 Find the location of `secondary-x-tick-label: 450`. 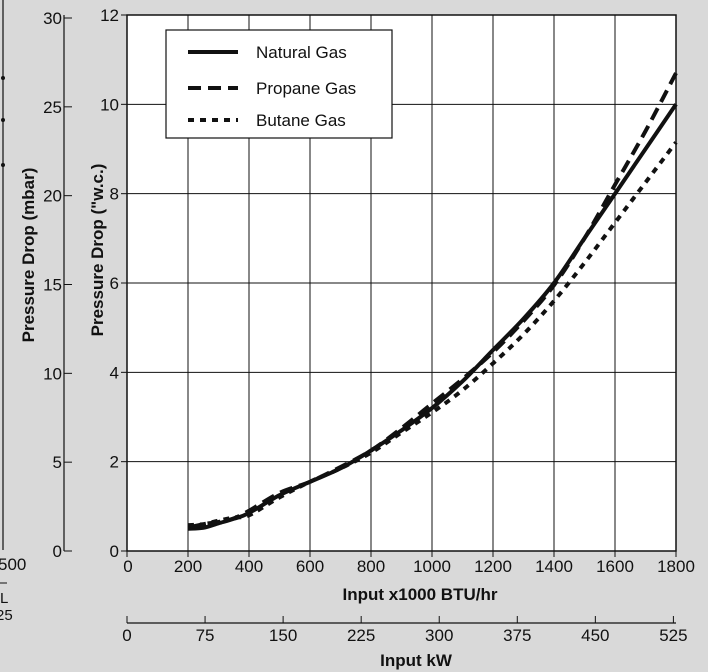

secondary-x-tick-label: 450 is located at coordinates (595, 635).